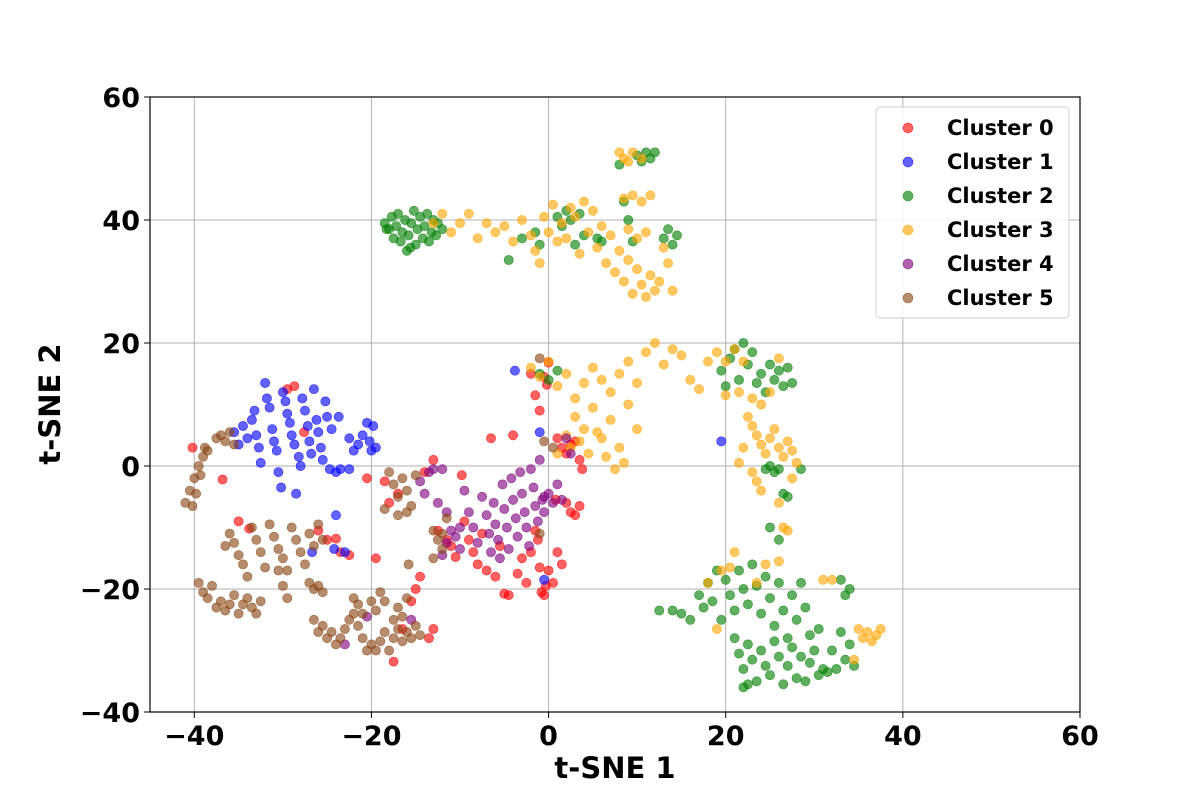  I want to click on y-axis-title: t-SNE 2, so click(50, 403).